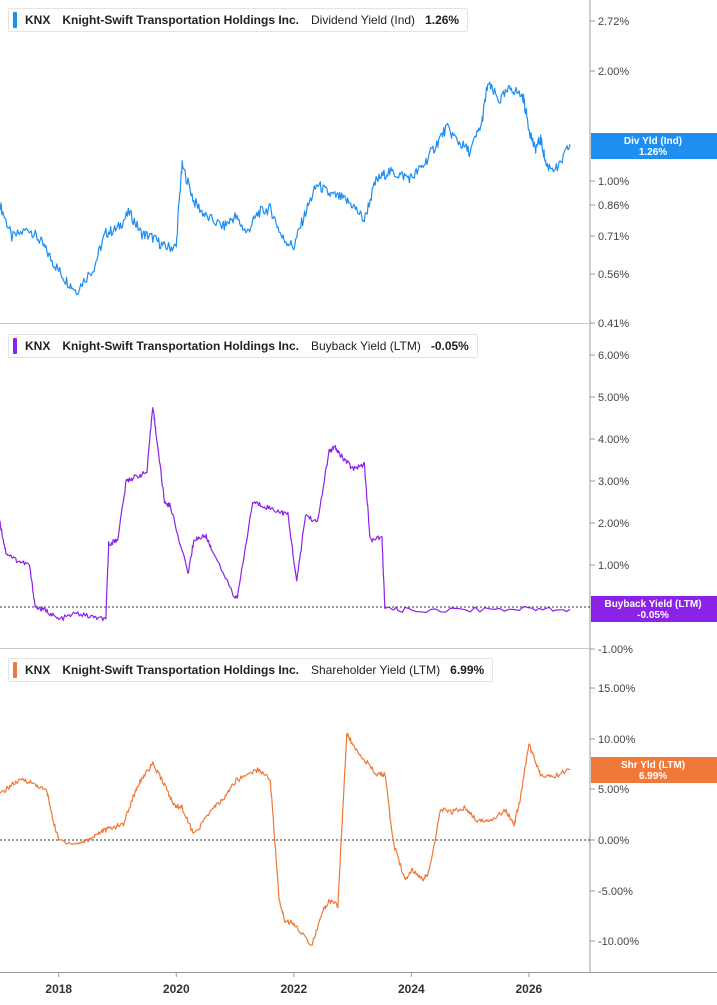  Describe the element at coordinates (411, 989) in the screenshot. I see `x-tick-label: 2024` at that location.